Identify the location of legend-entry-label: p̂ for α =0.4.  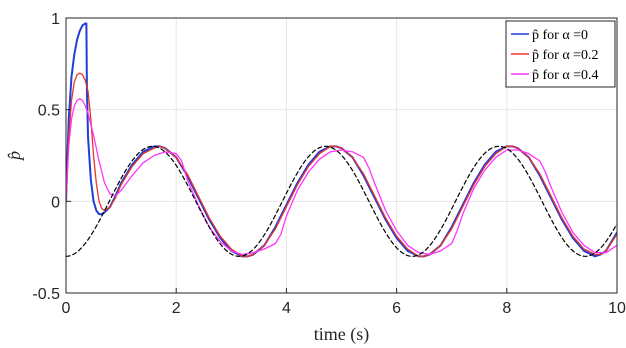
(565, 75).